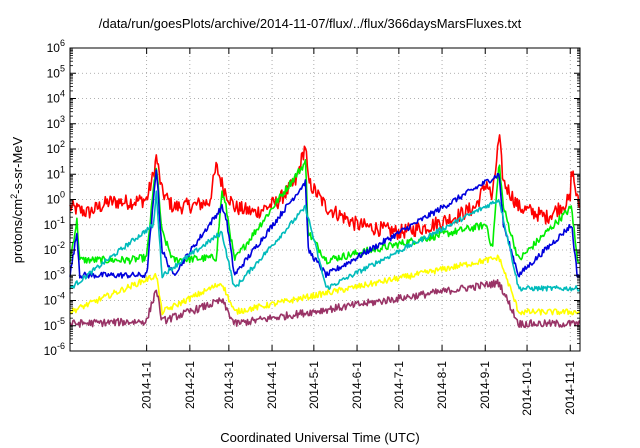  What do you see at coordinates (62, 43) in the screenshot?
I see `y-tick-label-exp: 6` at bounding box center [62, 43].